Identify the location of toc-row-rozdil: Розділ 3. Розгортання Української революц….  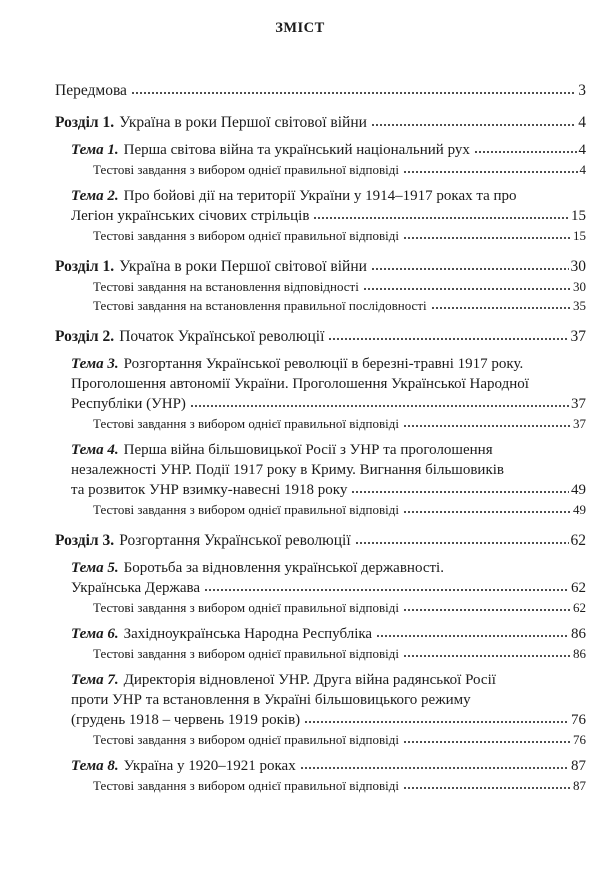
(320, 541).